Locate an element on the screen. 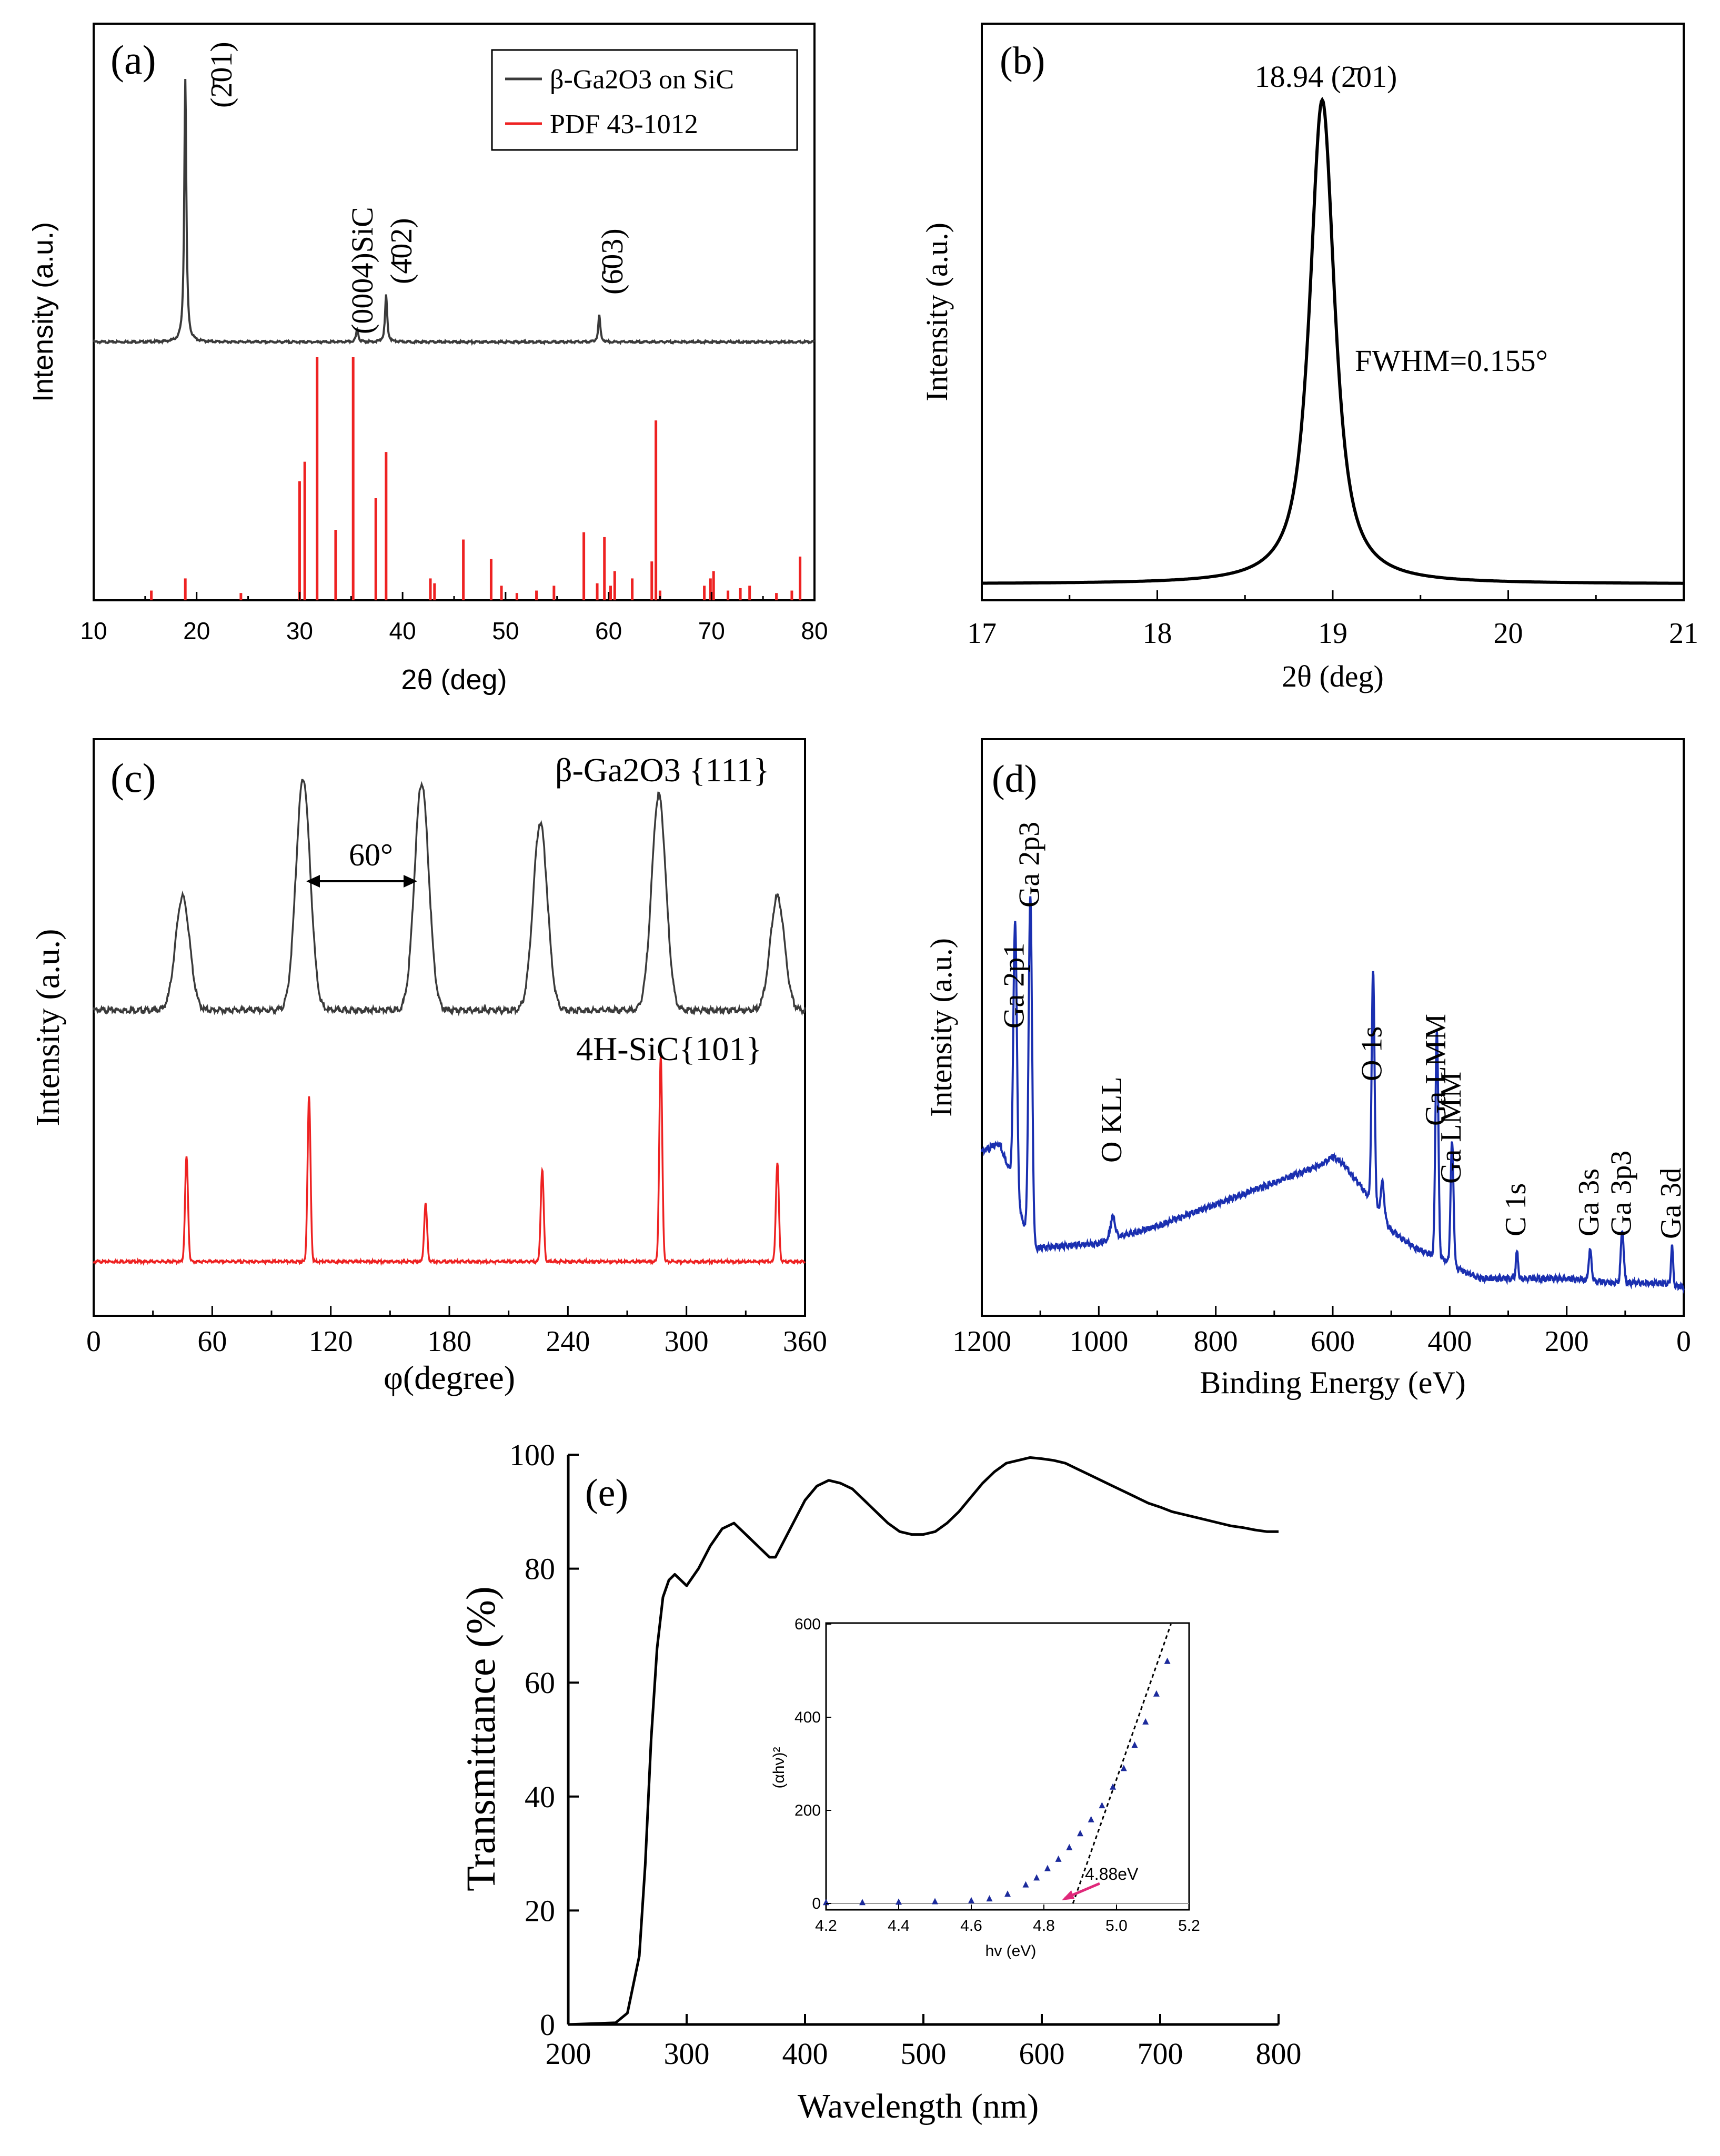 The width and height of the screenshot is (1720, 2156). panel-a-xlabel: 2θ (deg) is located at coordinates (454, 680).